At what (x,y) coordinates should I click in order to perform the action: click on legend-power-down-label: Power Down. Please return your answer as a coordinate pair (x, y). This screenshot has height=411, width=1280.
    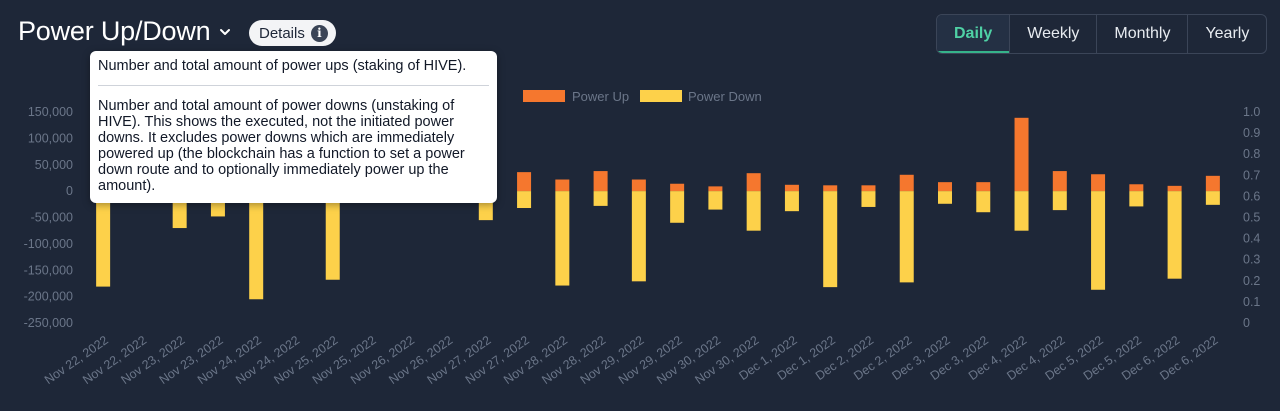
    Looking at the image, I should click on (725, 96).